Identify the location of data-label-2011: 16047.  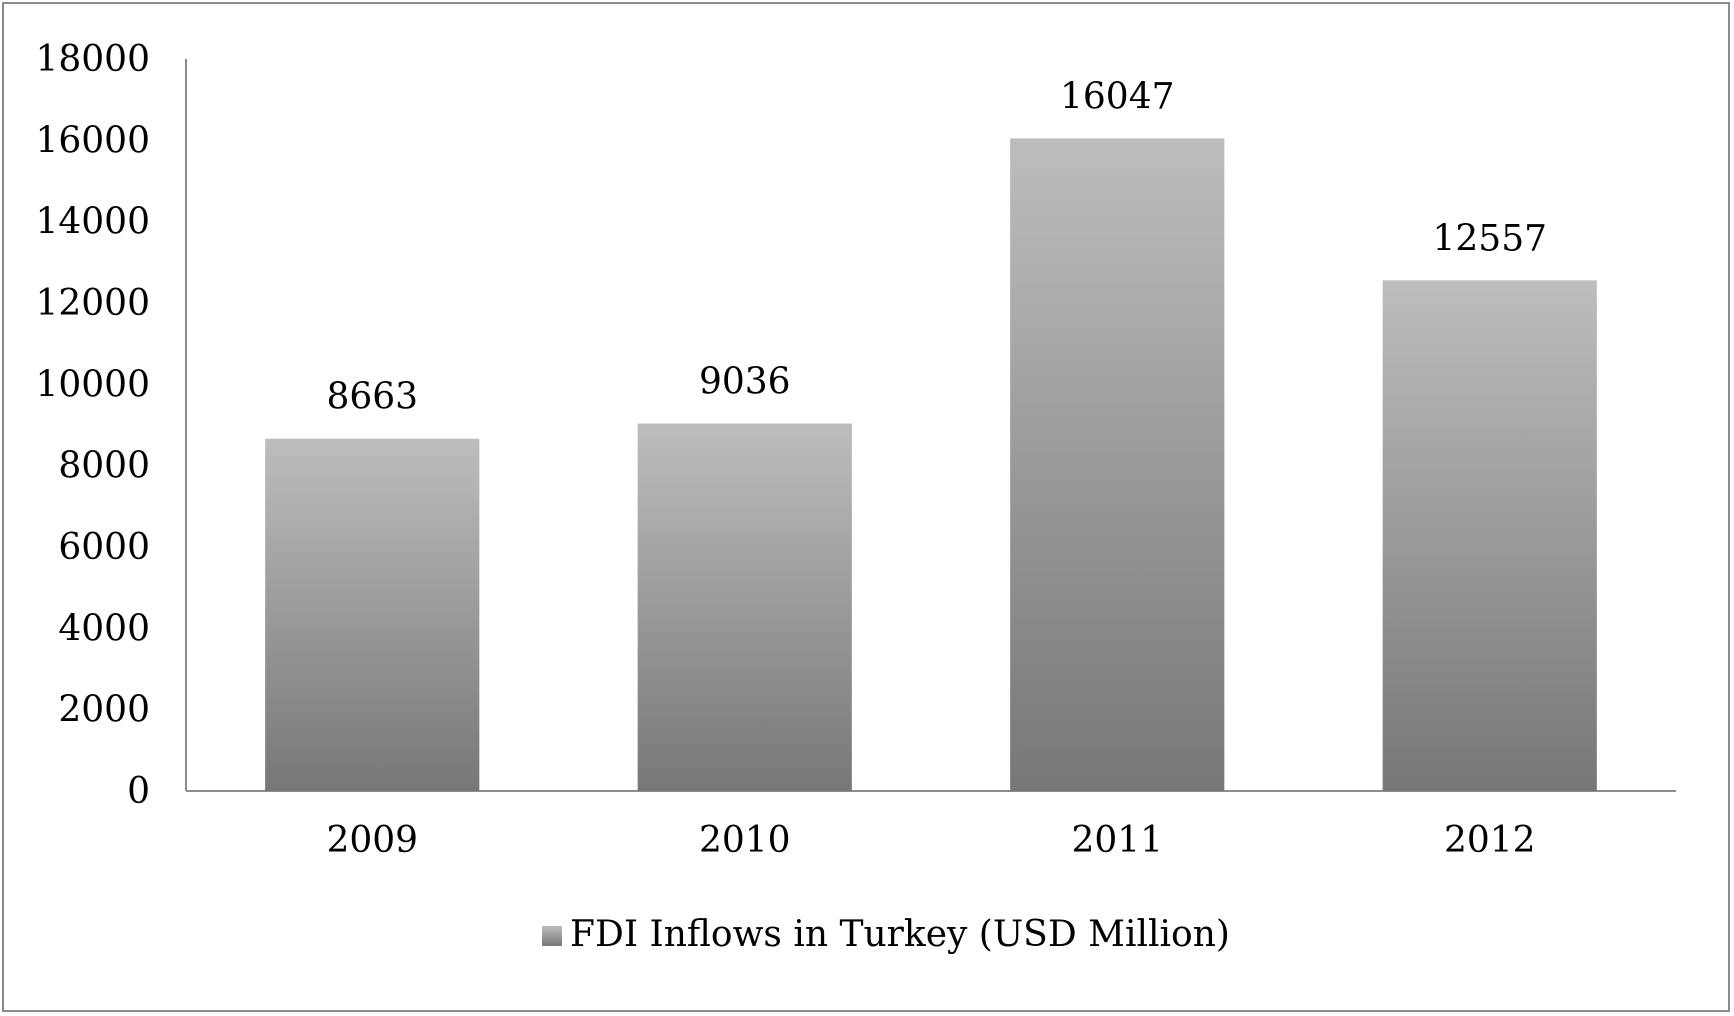
(1117, 96).